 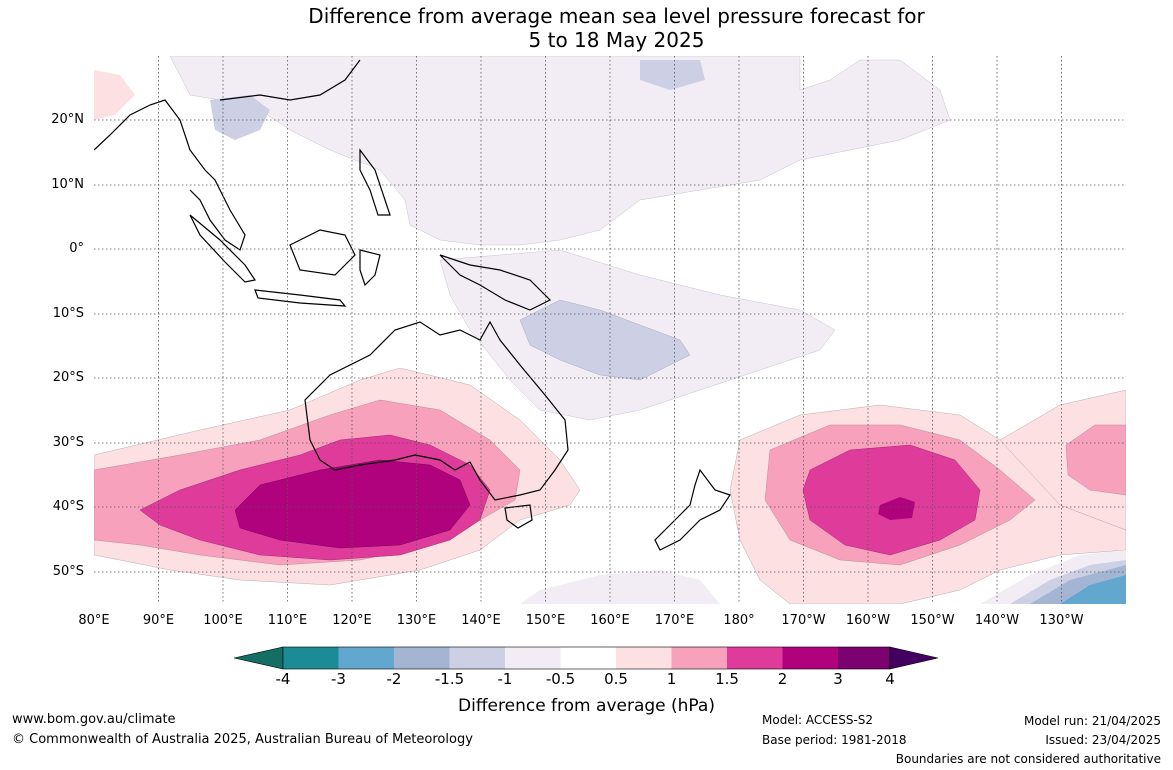 I want to click on lon-label-160w: 160°W, so click(x=868, y=620).